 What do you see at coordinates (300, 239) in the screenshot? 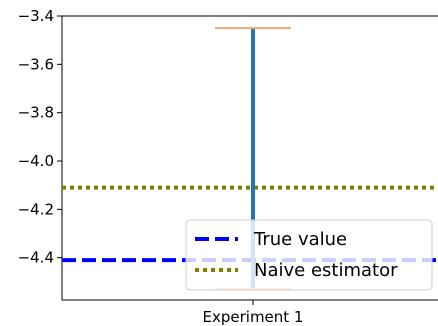
I see `legend-label: True value` at bounding box center [300, 239].